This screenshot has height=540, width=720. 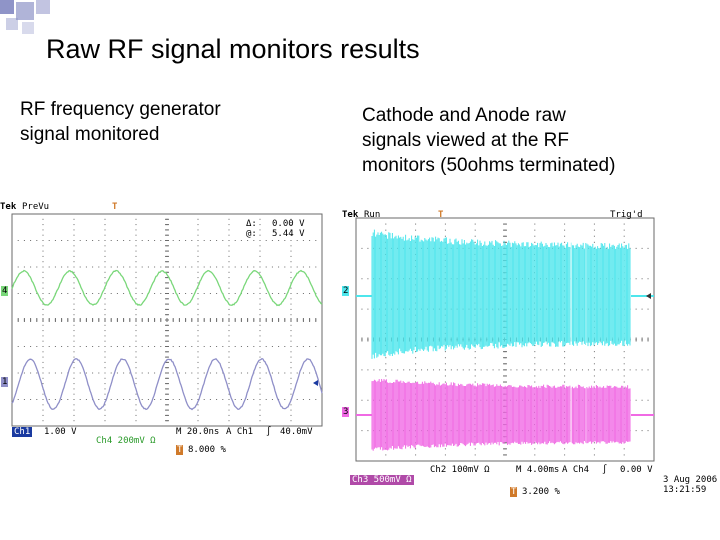 What do you see at coordinates (60, 432) in the screenshot?
I see `scope-left-ch1-scale: 1.00 V` at bounding box center [60, 432].